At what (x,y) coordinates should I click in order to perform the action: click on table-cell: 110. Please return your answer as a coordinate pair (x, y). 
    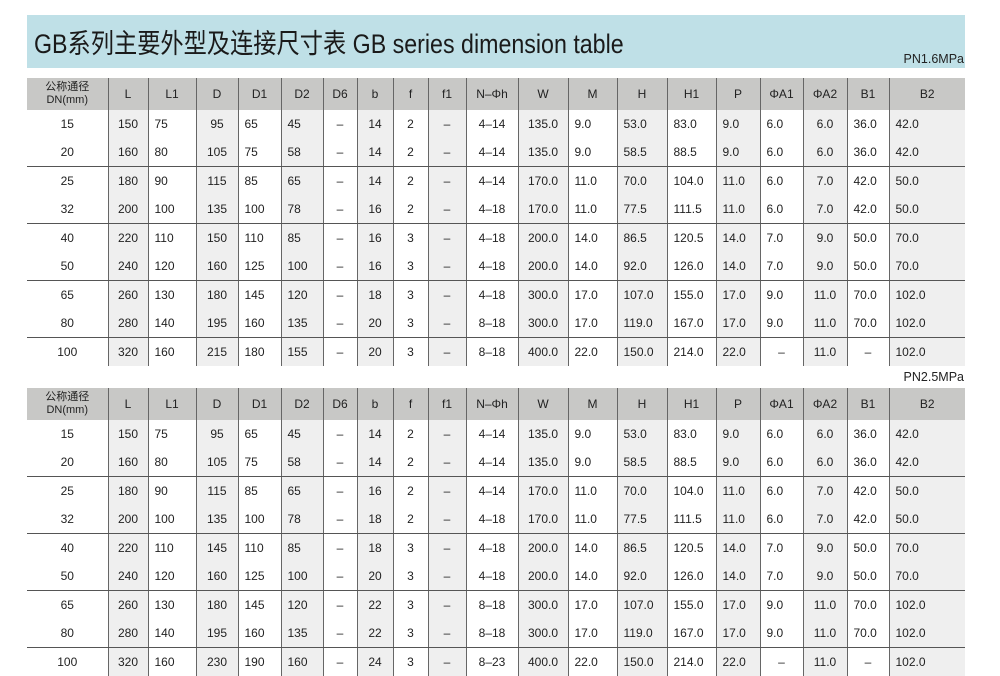
    Looking at the image, I should click on (172, 238).